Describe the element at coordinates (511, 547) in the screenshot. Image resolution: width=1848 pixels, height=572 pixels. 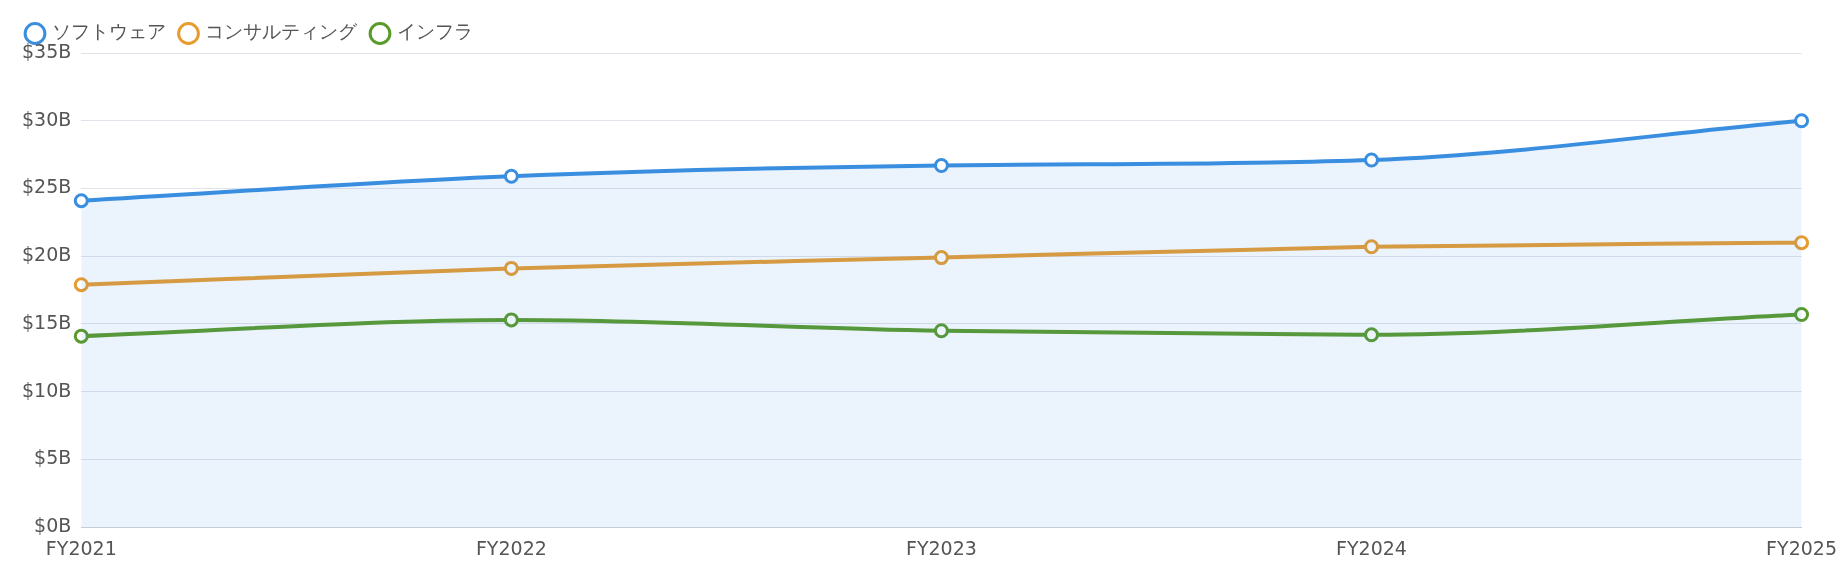
I see `x-tick-label: FY2022` at that location.